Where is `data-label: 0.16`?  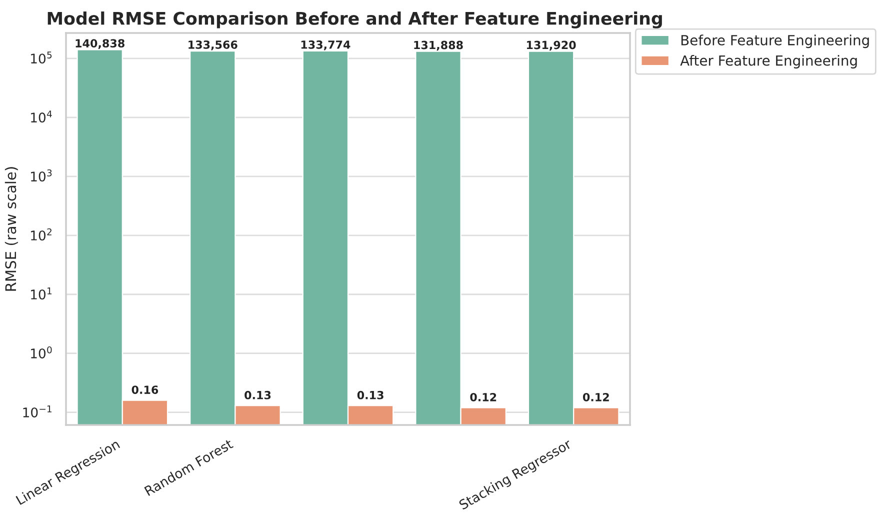
data-label: 0.16 is located at coordinates (145, 390).